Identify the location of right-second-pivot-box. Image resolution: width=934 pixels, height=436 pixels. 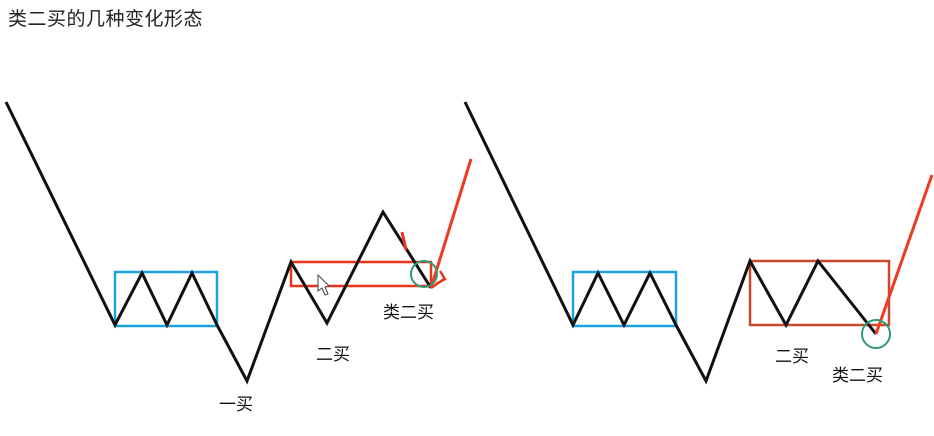
(819, 293).